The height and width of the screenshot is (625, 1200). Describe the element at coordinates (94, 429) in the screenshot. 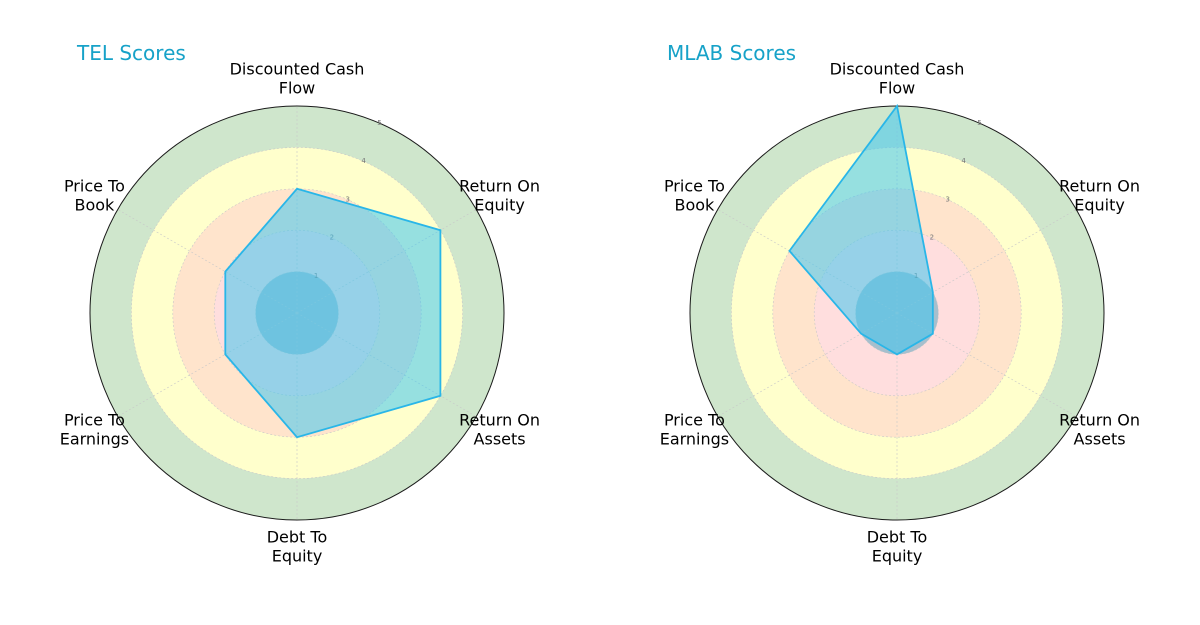

I see `tel-axis-label-4: Price To Earnings` at that location.